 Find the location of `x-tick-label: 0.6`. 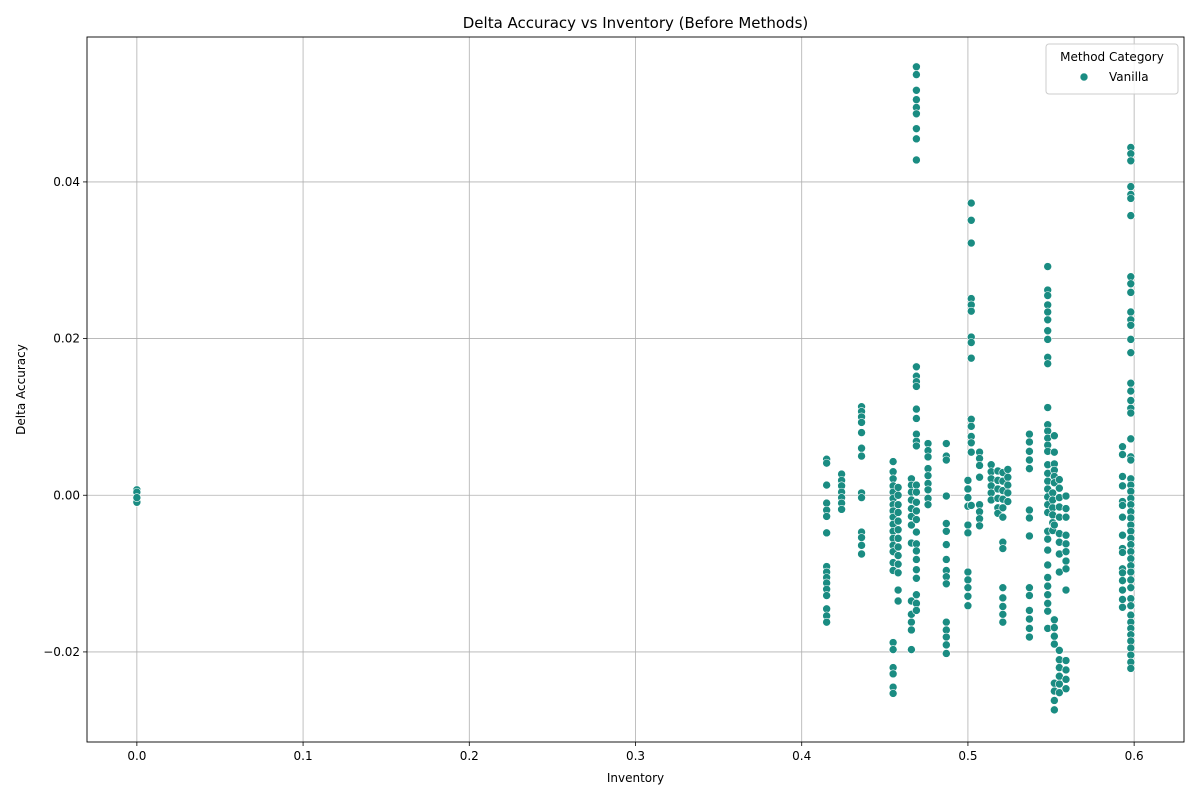

x-tick-label: 0.6 is located at coordinates (1134, 756).